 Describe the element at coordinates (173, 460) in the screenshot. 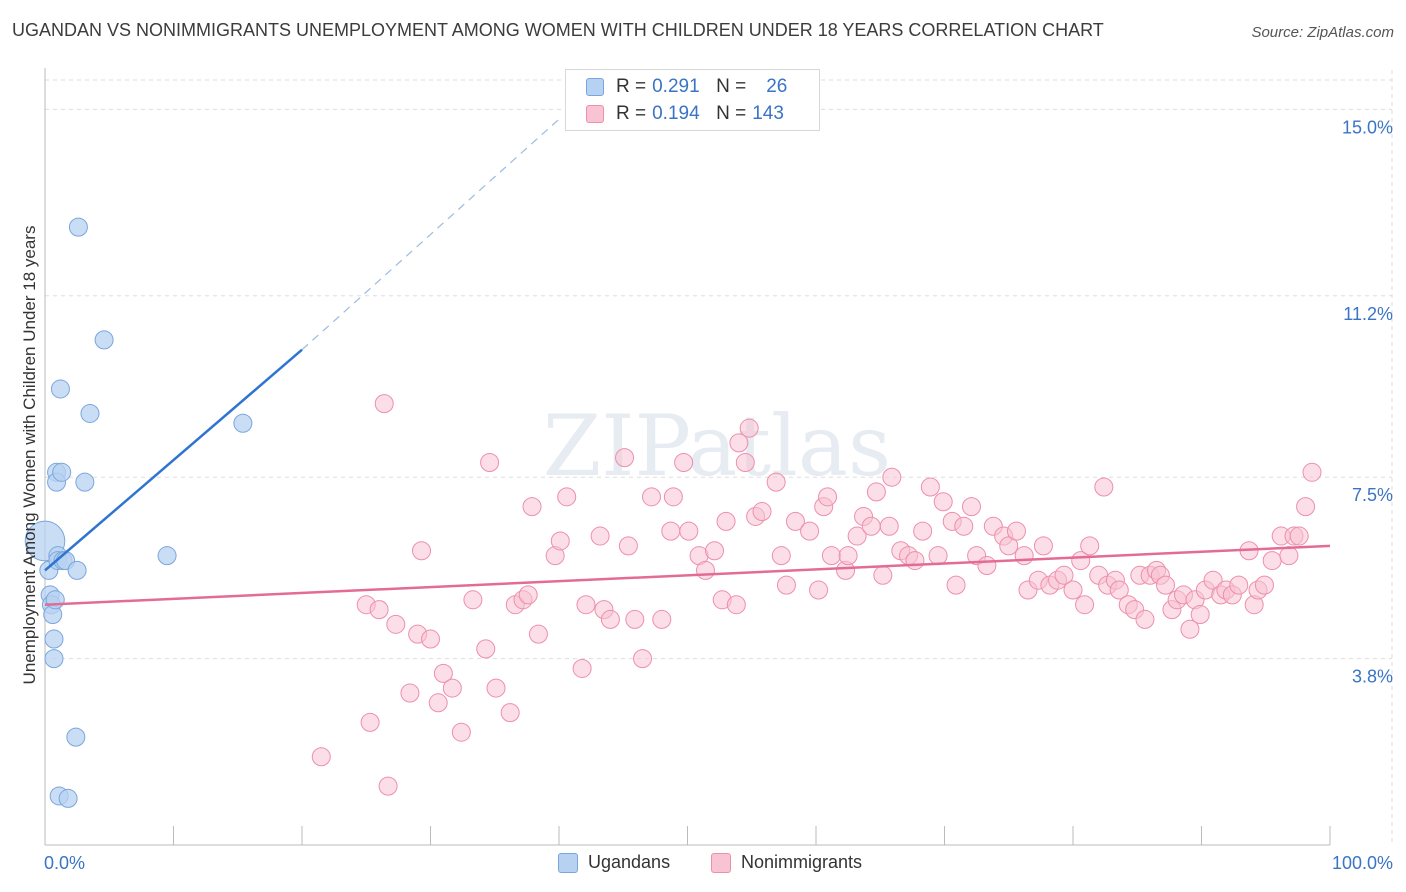

I see `ugandans-trend-line` at that location.